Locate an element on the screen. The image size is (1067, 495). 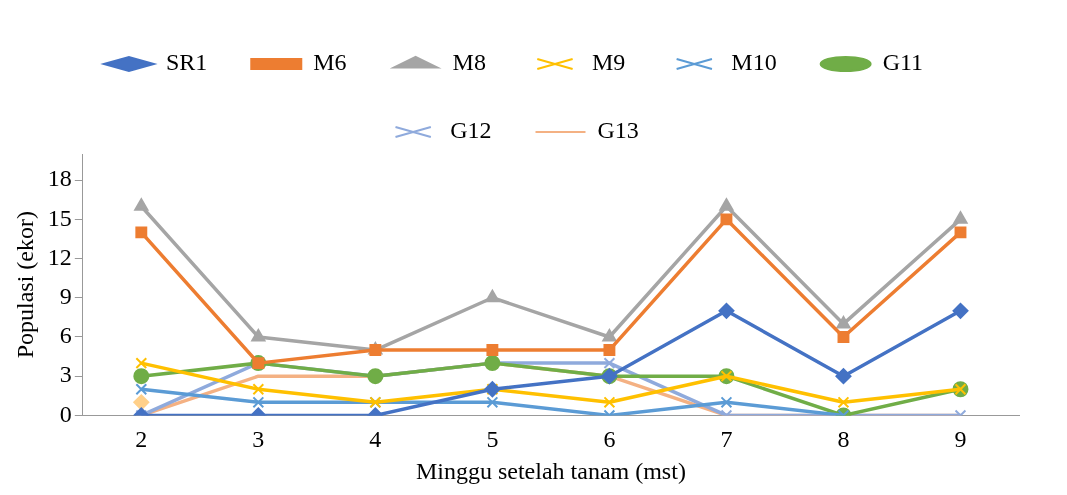
legend-label: SR1 is located at coordinates (186, 62).